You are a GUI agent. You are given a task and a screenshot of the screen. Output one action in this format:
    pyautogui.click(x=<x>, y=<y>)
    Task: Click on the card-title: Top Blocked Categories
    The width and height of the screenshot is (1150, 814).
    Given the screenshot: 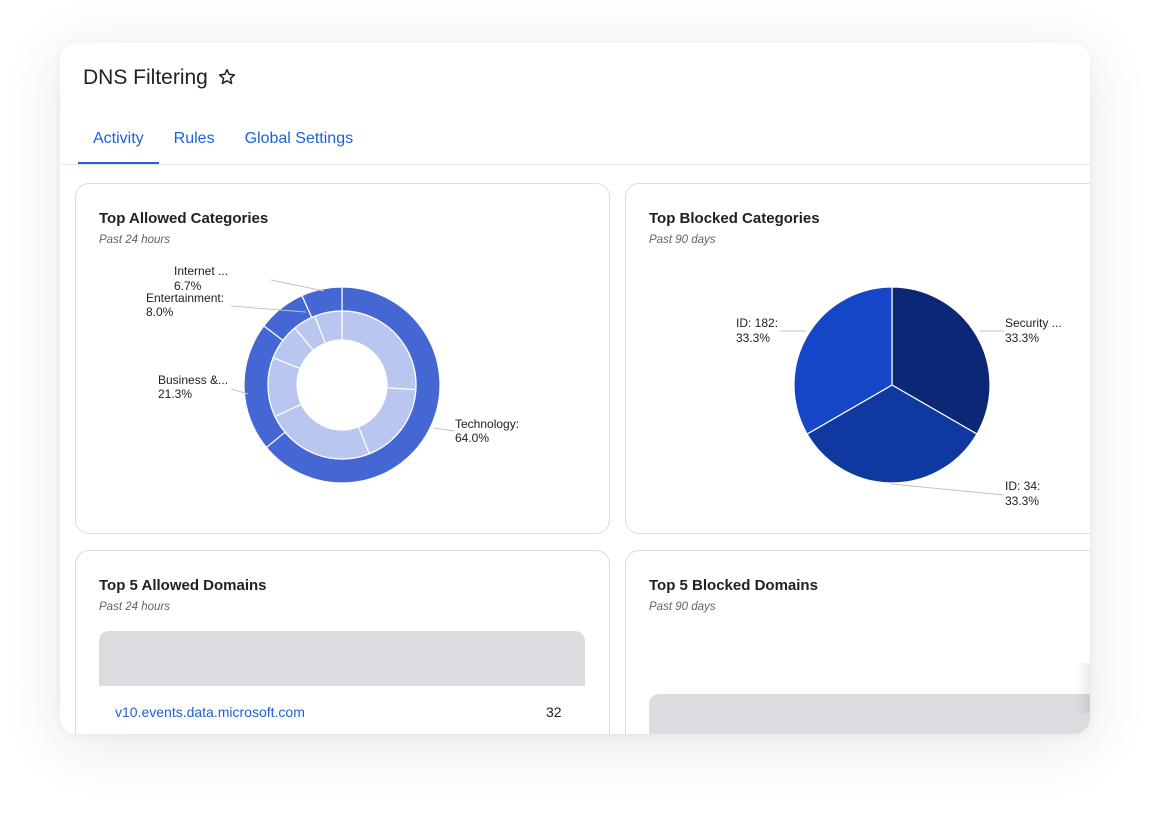 What is the action you would take?
    pyautogui.click(x=734, y=218)
    